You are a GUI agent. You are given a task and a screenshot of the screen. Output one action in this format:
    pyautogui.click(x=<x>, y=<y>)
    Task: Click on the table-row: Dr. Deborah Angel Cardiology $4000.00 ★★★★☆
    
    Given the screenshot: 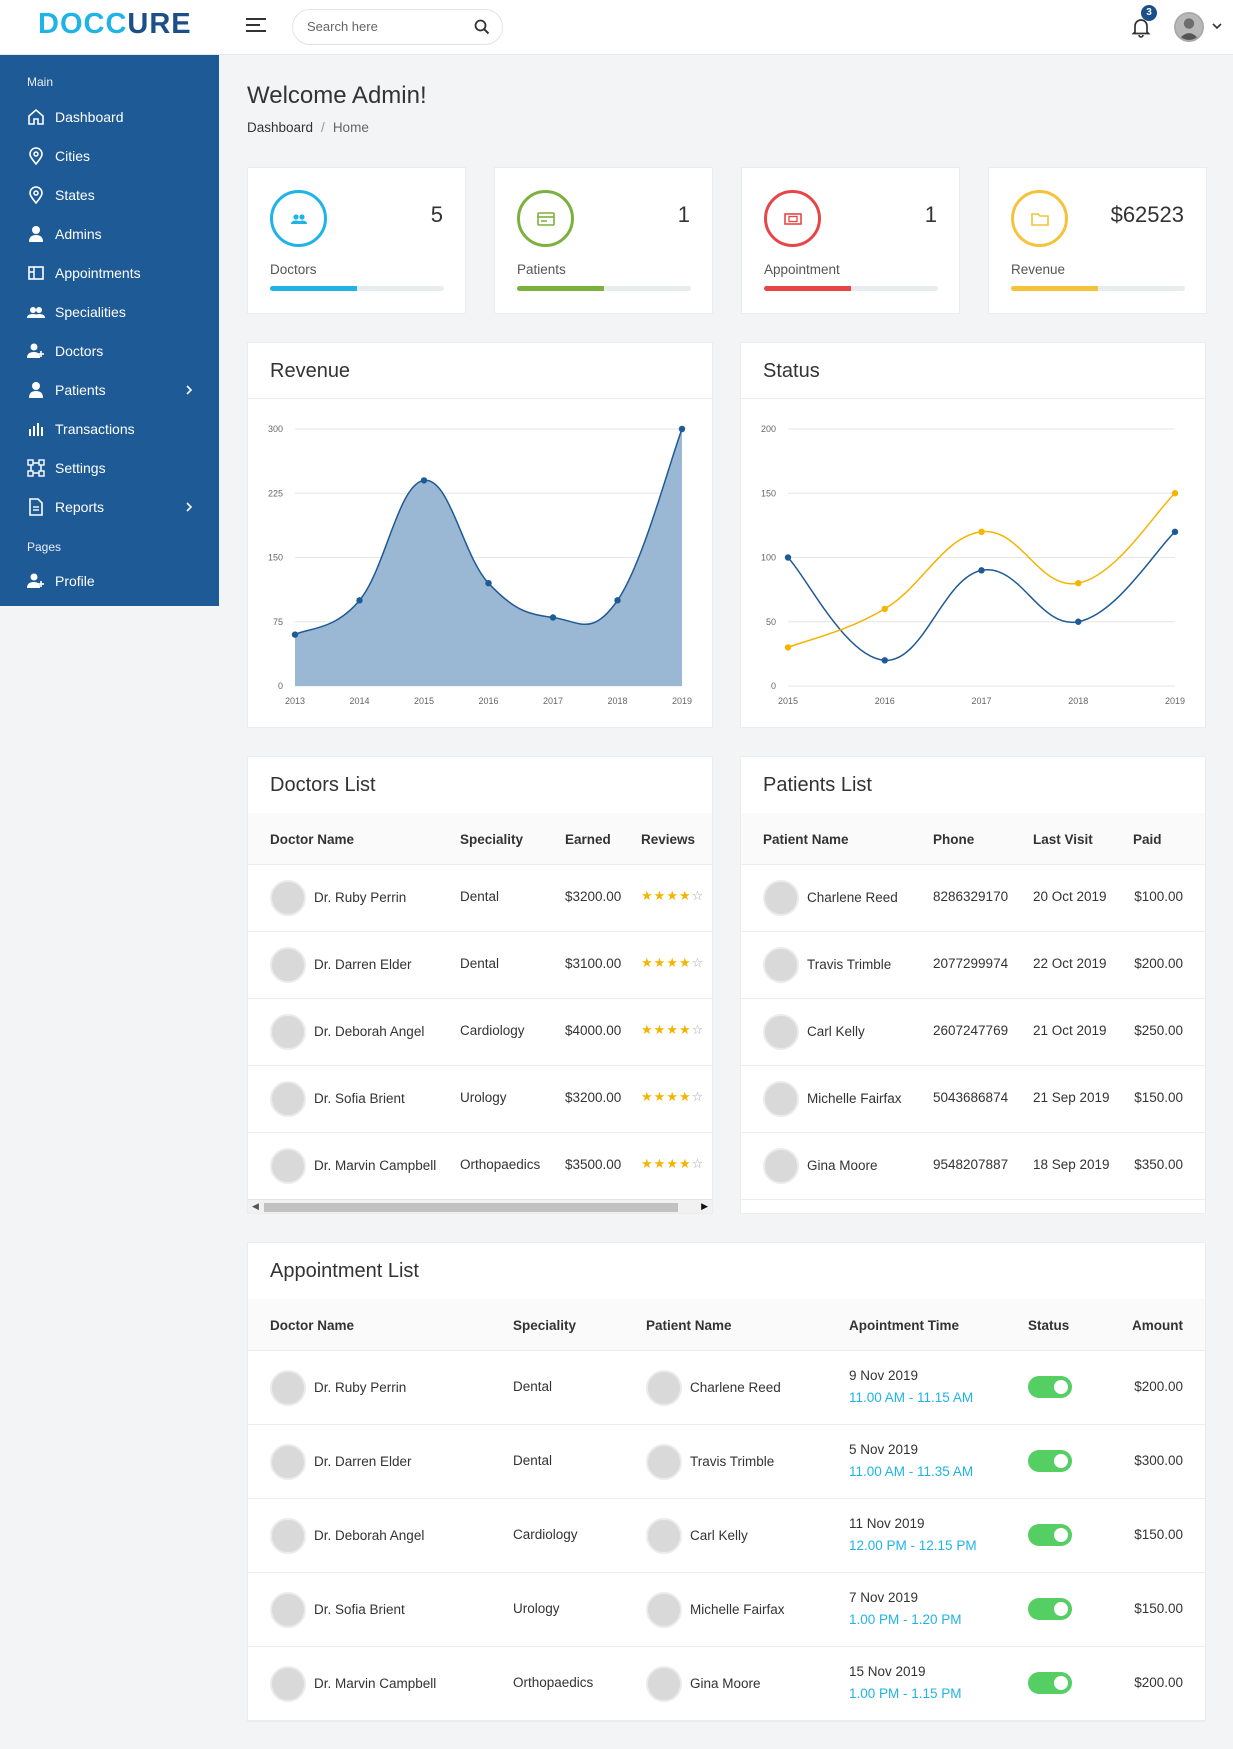 What is the action you would take?
    pyautogui.click(x=480, y=1032)
    